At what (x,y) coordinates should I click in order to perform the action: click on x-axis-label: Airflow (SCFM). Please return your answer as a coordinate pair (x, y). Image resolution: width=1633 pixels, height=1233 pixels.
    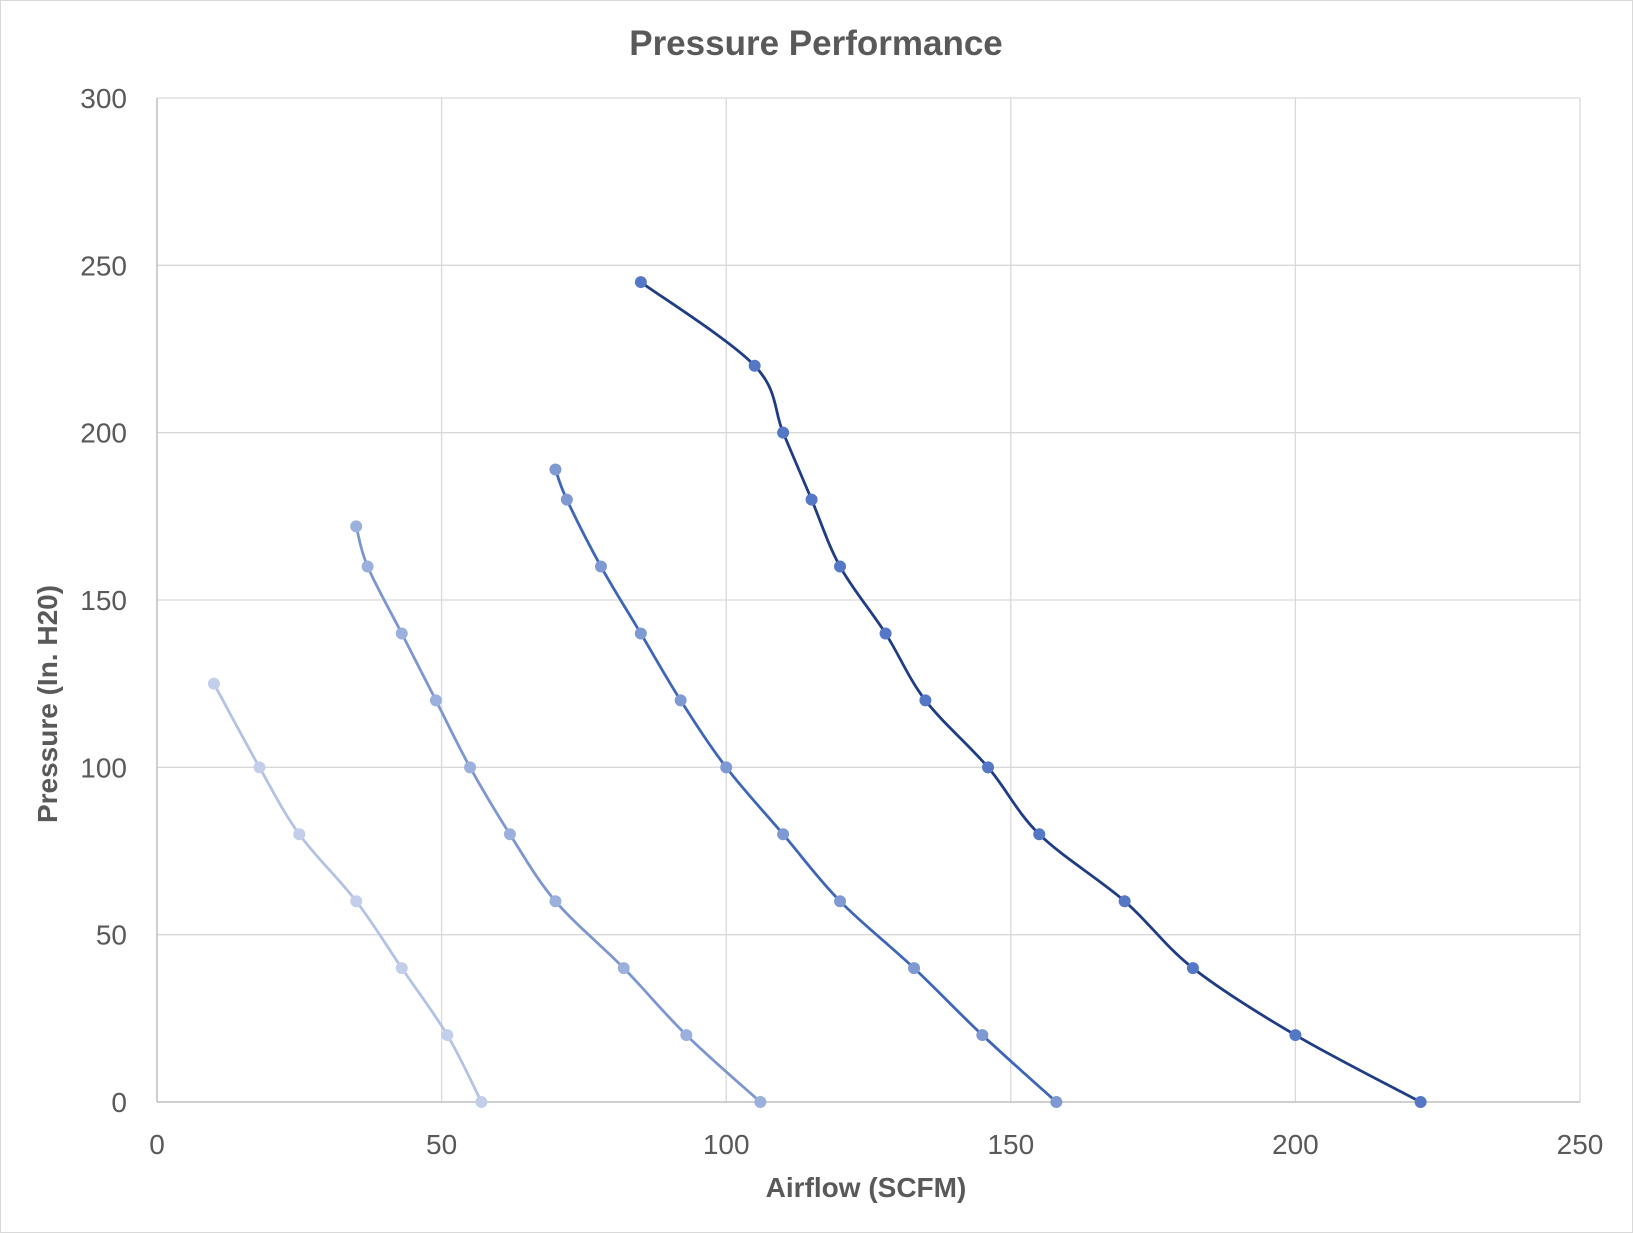
    Looking at the image, I should click on (866, 1187).